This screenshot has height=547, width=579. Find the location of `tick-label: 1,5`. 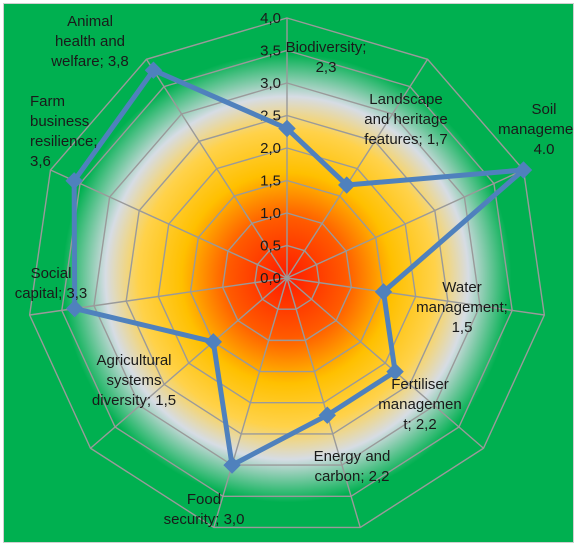

tick-label: 1,5 is located at coordinates (270, 181).